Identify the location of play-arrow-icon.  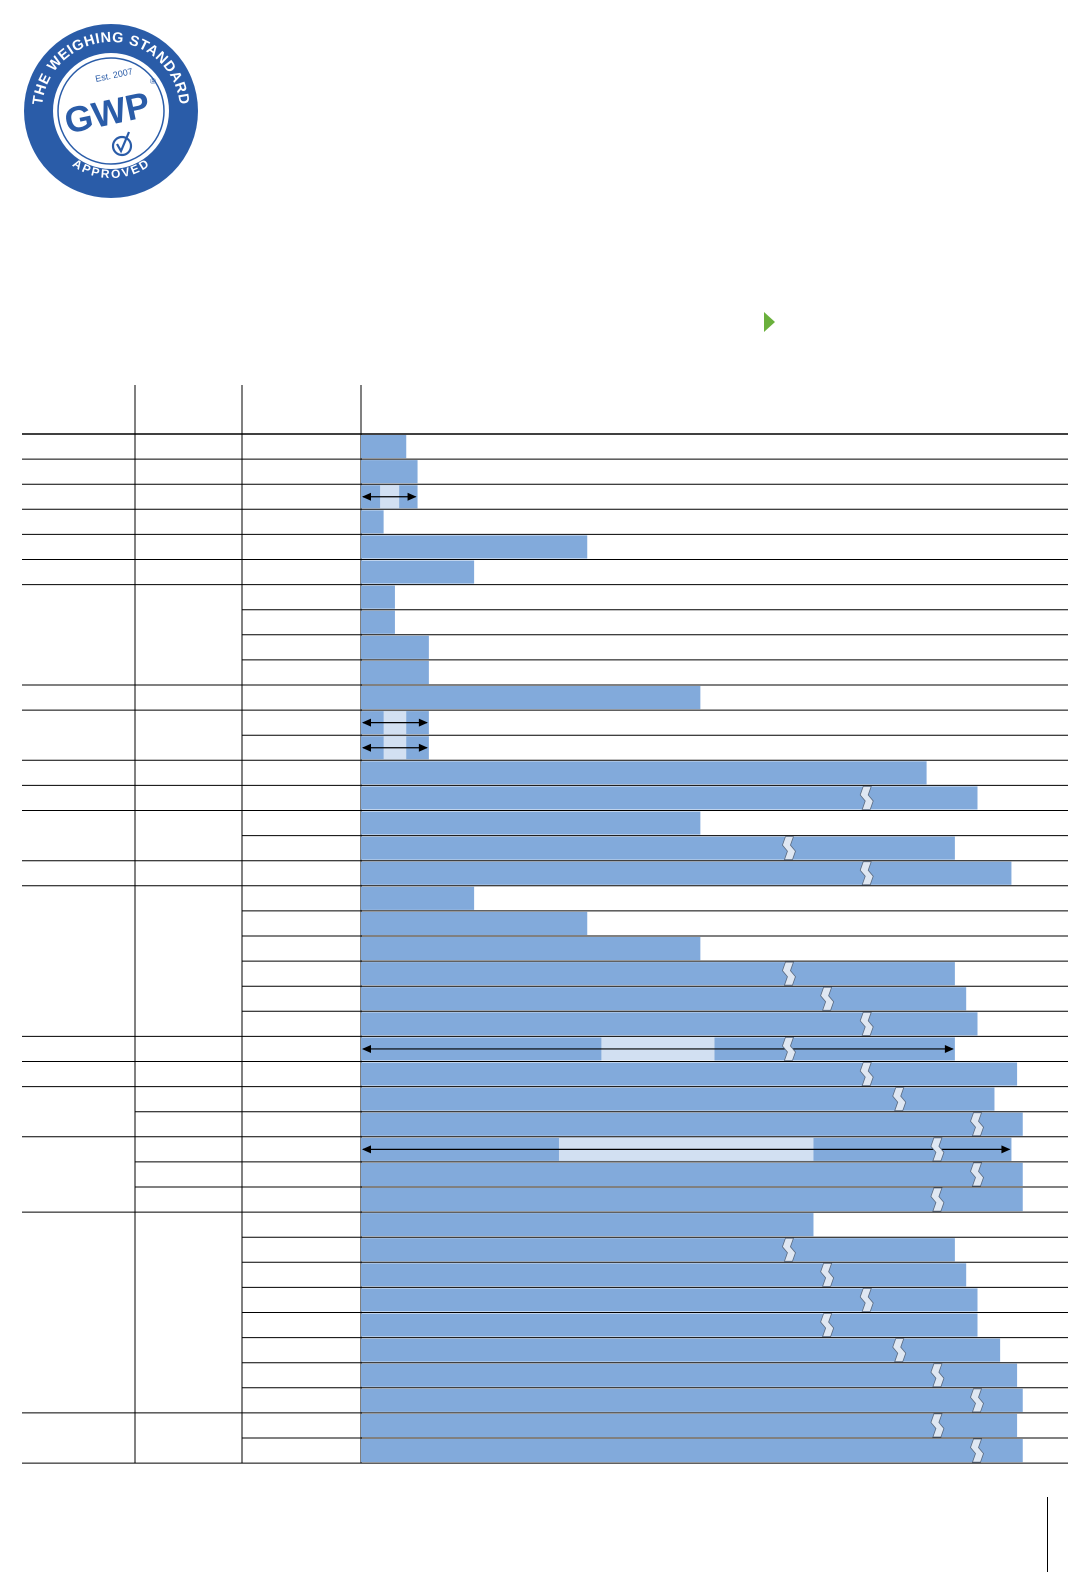
(769, 322).